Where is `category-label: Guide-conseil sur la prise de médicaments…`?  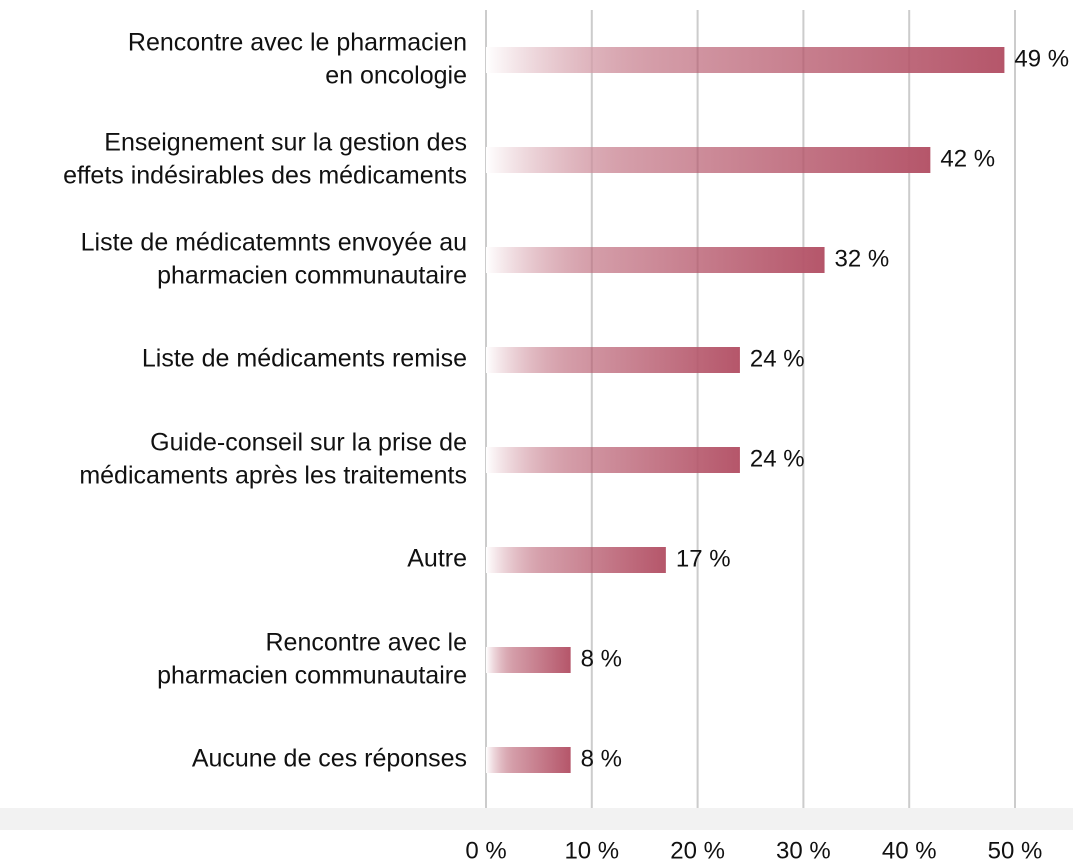 category-label: Guide-conseil sur la prise de médicaments… is located at coordinates (273, 458).